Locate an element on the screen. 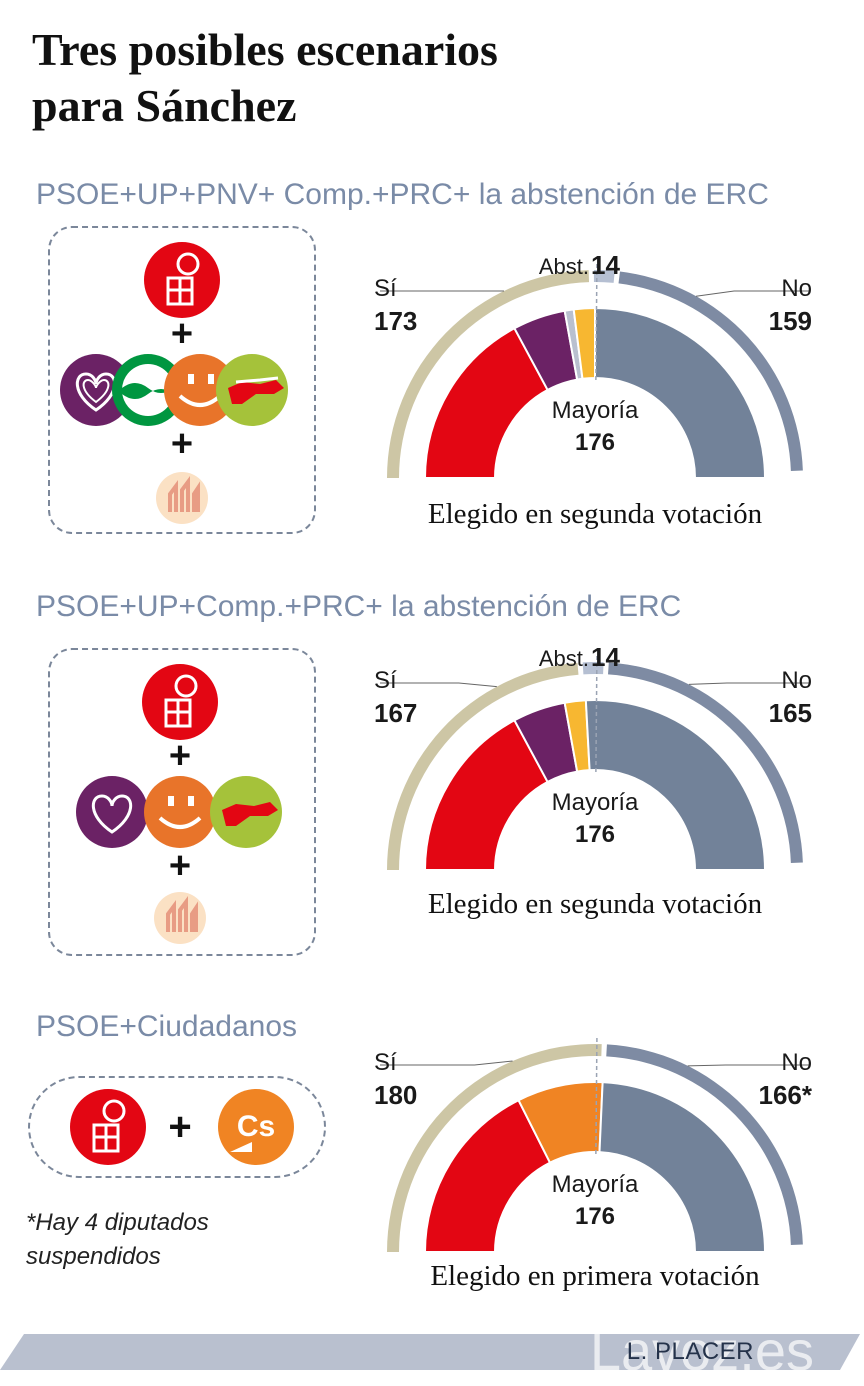  no-value: 159 is located at coordinates (790, 321).